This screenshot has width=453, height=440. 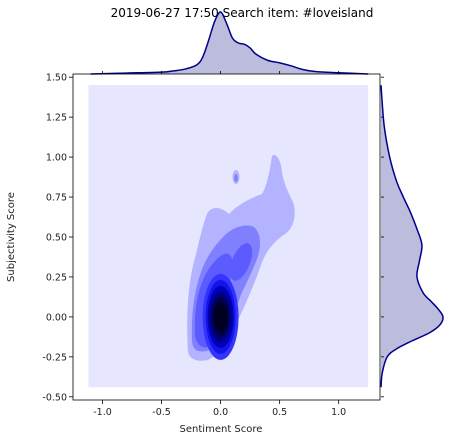 I want to click on y-tick-label: 1.00, so click(x=56, y=158).